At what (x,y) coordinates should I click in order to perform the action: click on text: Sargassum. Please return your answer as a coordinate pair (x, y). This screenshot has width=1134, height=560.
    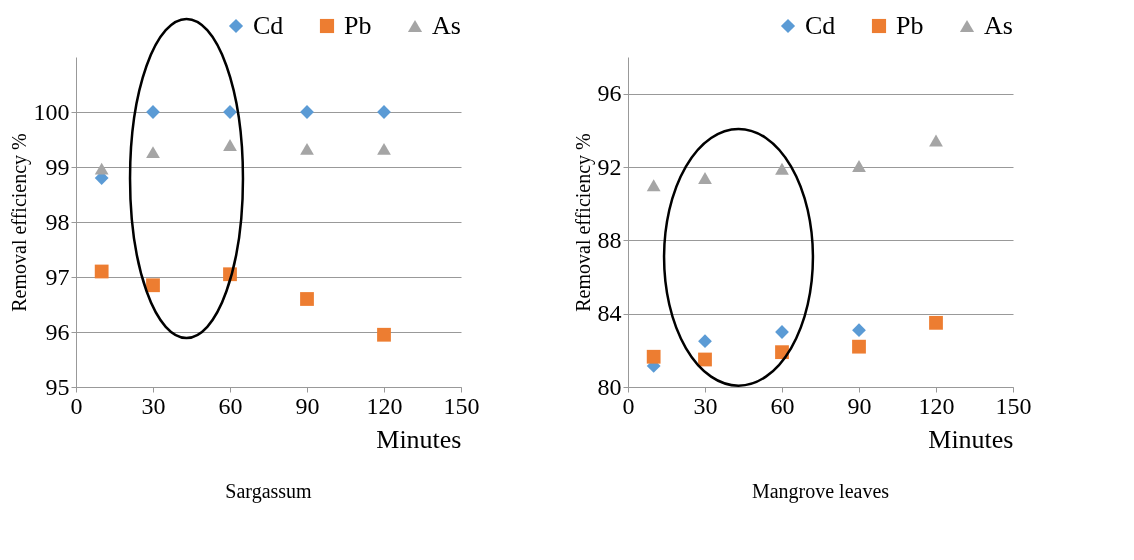
    Looking at the image, I should click on (269, 491).